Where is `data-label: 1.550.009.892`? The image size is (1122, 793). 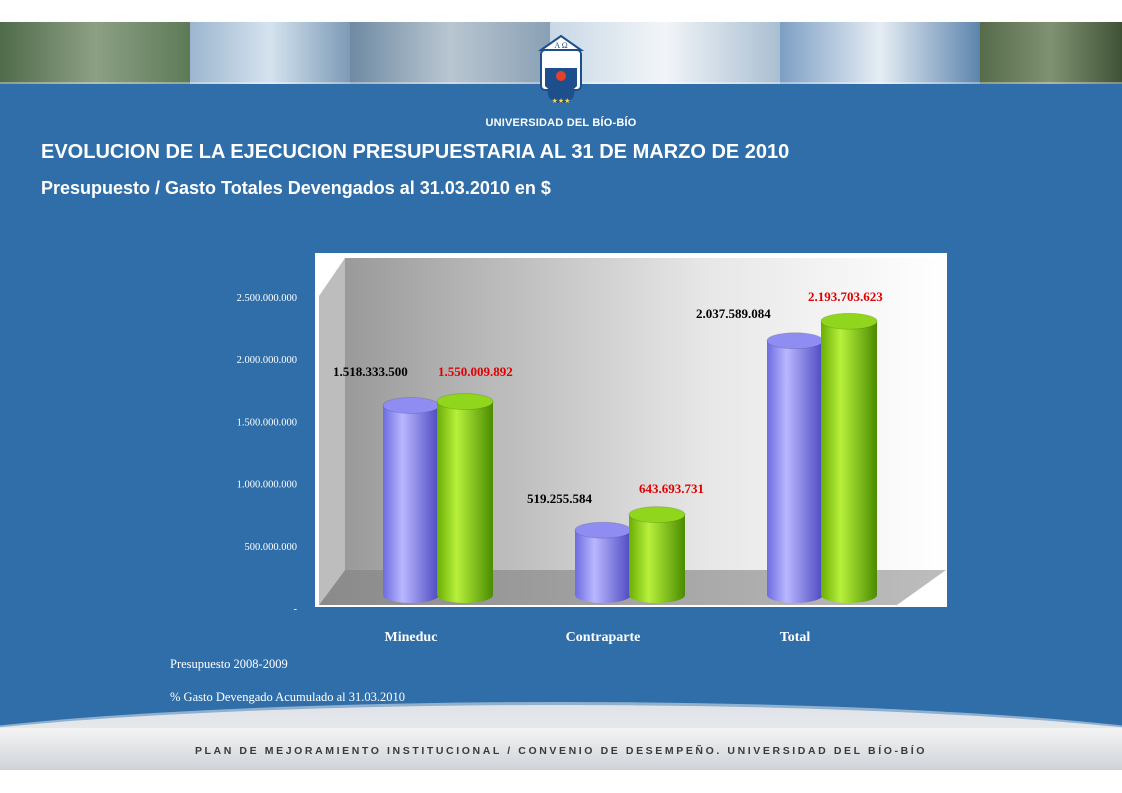
data-label: 1.550.009.892 is located at coordinates (475, 371).